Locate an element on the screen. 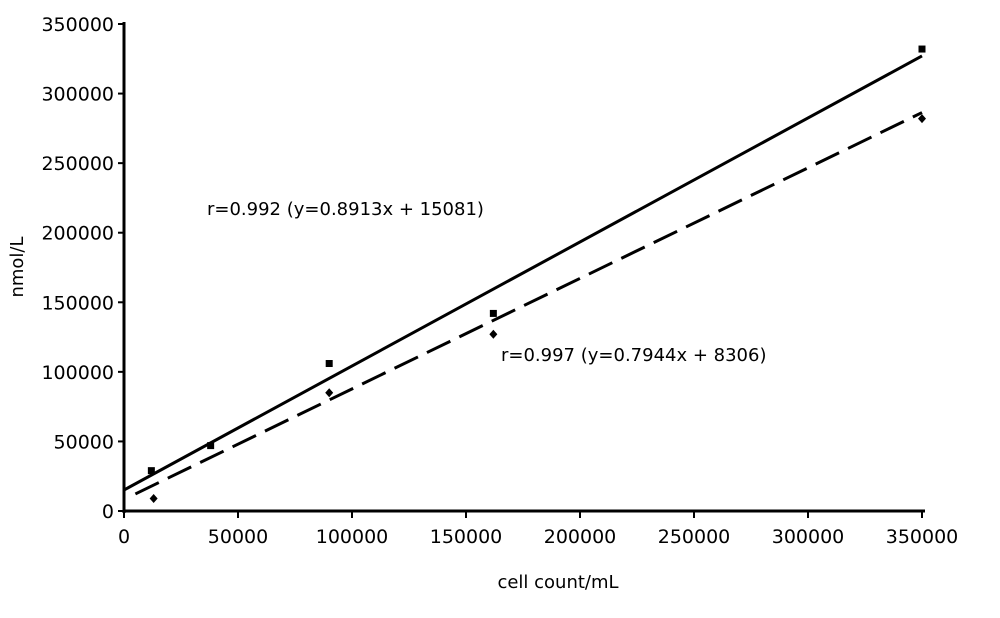 The width and height of the screenshot is (1000, 618). x-tick-label: 100000 is located at coordinates (352, 537).